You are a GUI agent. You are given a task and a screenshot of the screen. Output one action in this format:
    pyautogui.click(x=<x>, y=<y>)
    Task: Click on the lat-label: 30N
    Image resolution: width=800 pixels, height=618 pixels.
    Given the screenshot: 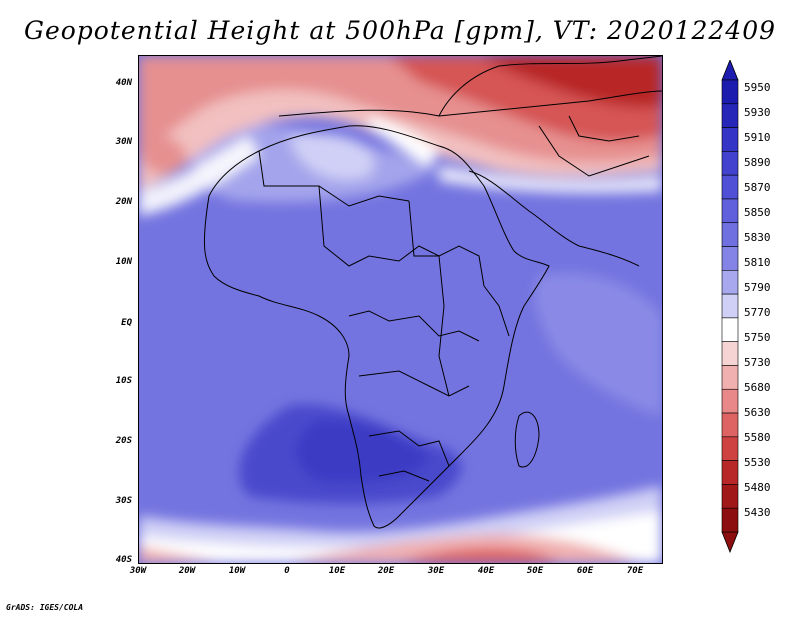 What is the action you would take?
    pyautogui.click(x=123, y=142)
    